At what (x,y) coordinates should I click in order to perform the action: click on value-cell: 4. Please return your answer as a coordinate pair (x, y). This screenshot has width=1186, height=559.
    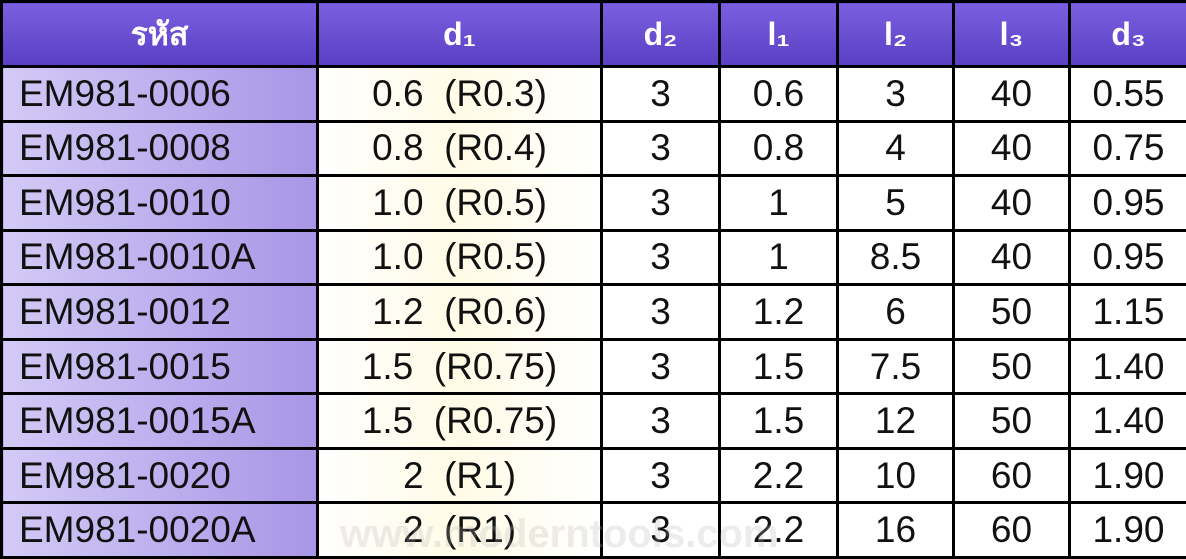
    Looking at the image, I should click on (895, 148).